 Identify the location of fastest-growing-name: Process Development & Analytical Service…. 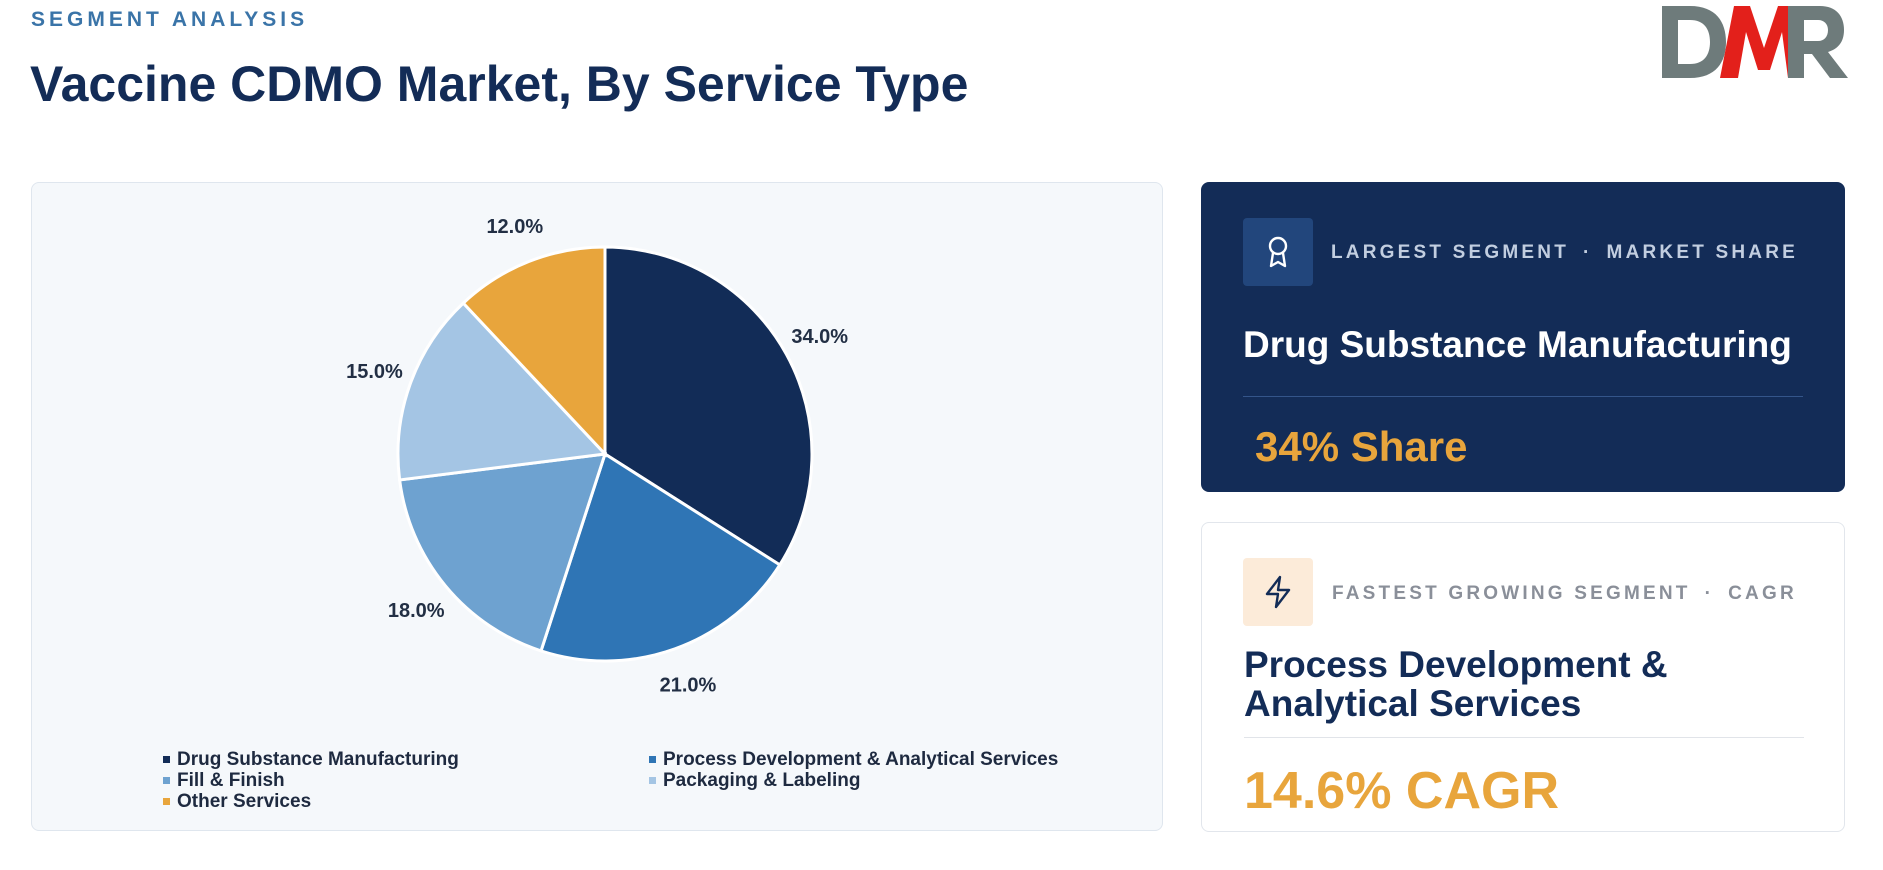
(1456, 684).